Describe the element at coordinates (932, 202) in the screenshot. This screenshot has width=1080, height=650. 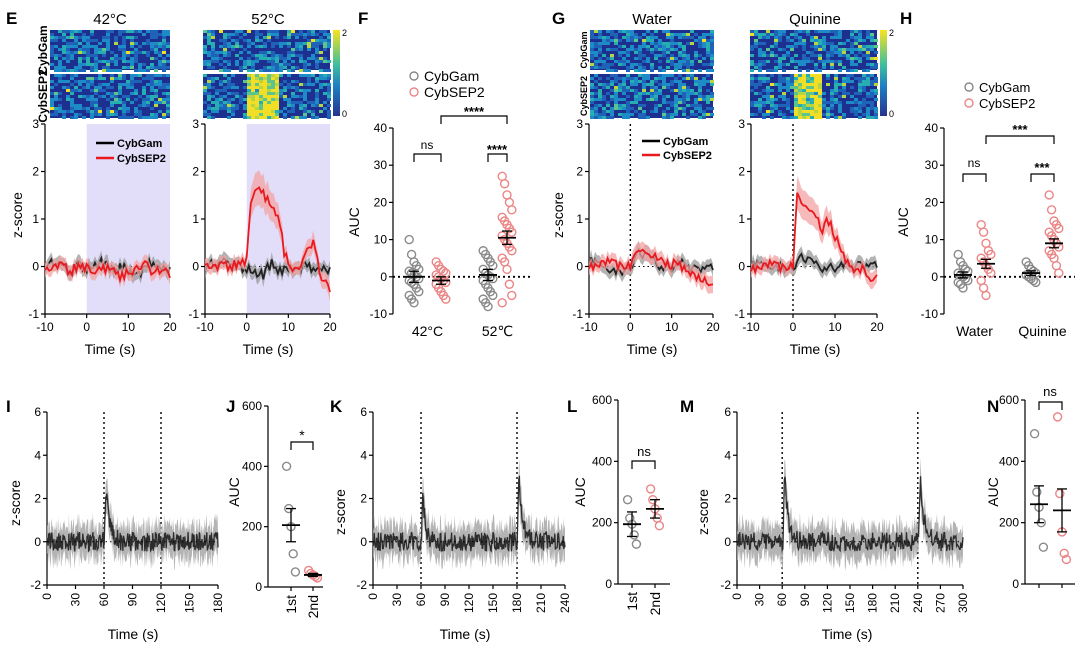
I see `y-tick-label: 20` at that location.